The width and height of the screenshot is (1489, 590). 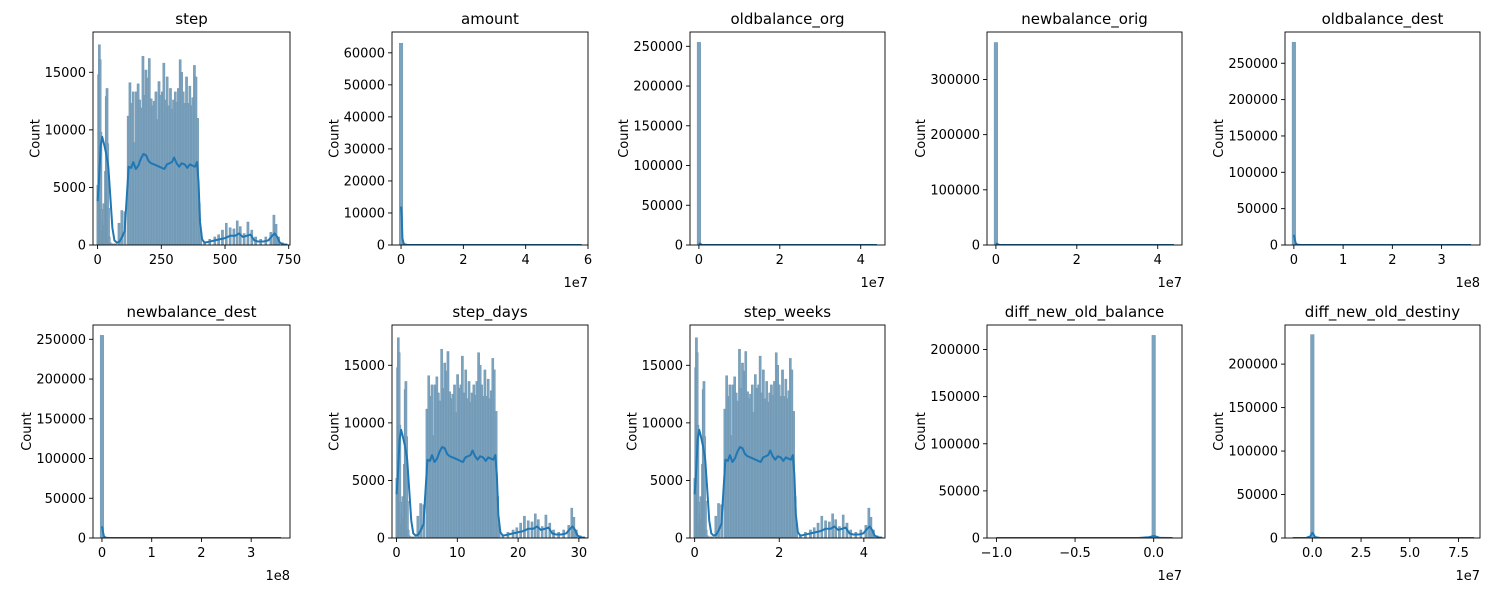 What do you see at coordinates (666, 481) in the screenshot?
I see `y-tick-label: 5000` at bounding box center [666, 481].